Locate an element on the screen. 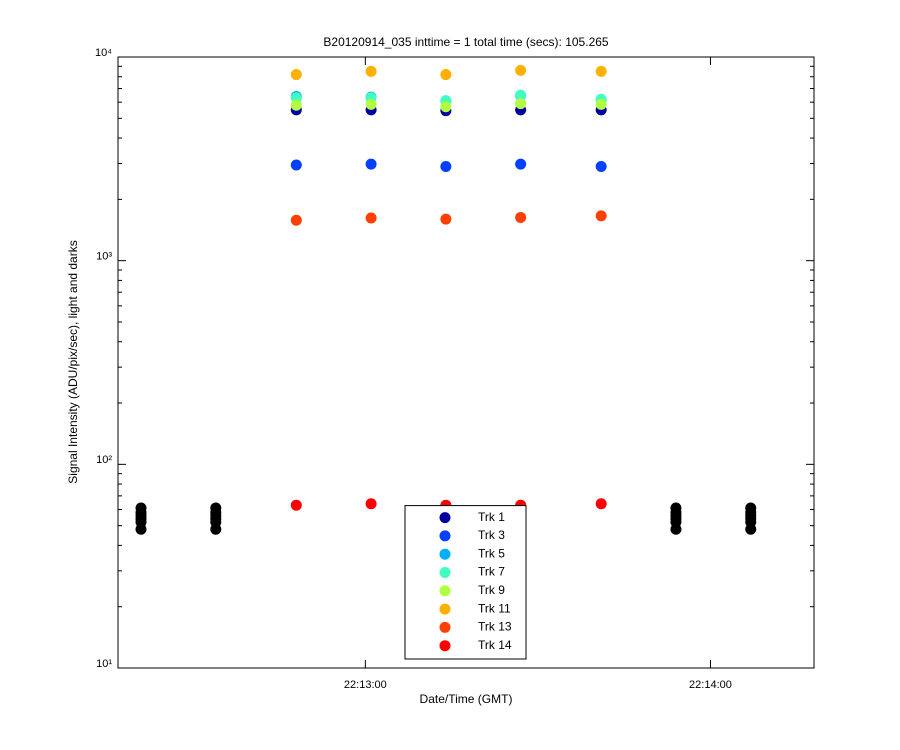 This screenshot has width=900, height=750. legend-label: Trk 7 is located at coordinates (491, 572).